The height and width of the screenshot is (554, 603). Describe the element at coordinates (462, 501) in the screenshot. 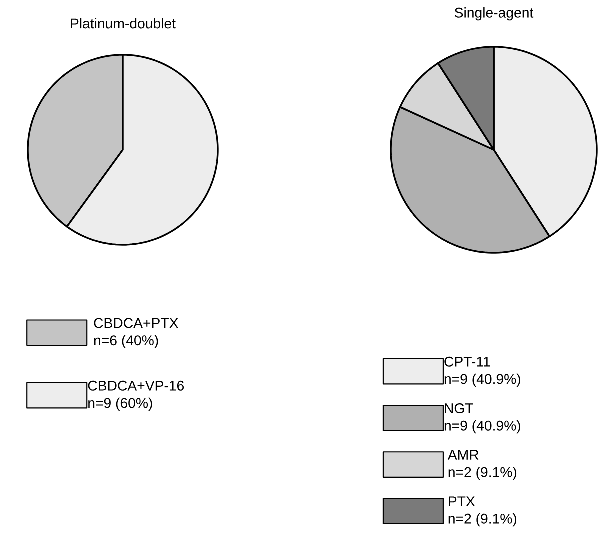

I see `legend-label: PTX` at that location.